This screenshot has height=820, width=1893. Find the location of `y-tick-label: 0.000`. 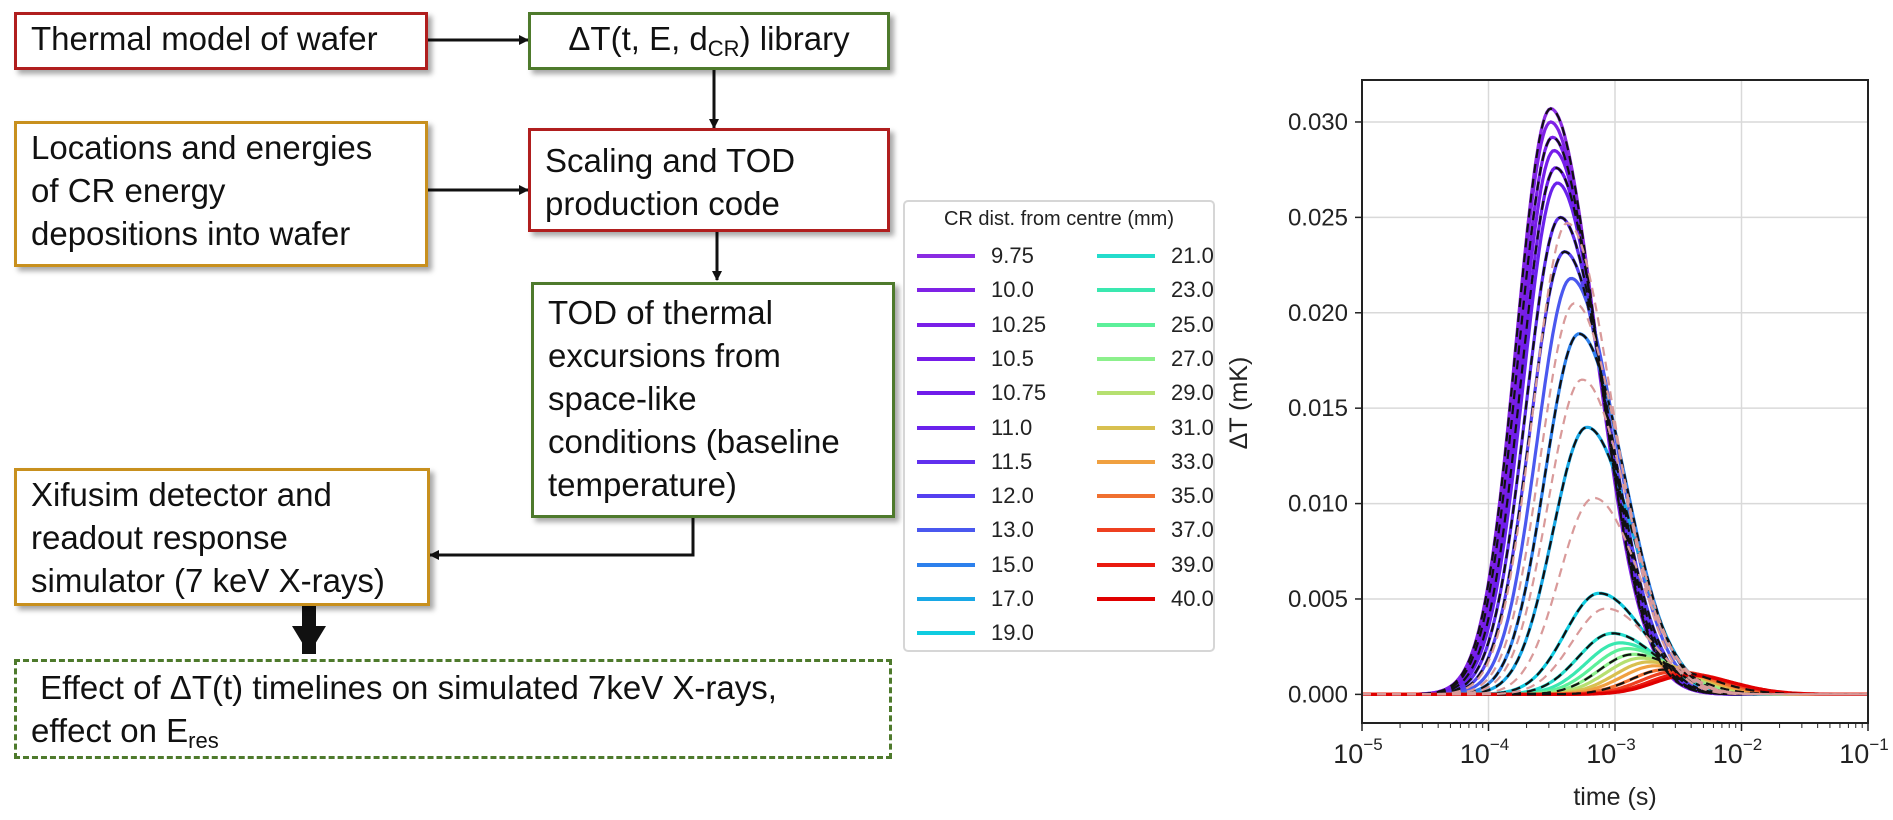

y-tick-label: 0.000 is located at coordinates (1318, 694).